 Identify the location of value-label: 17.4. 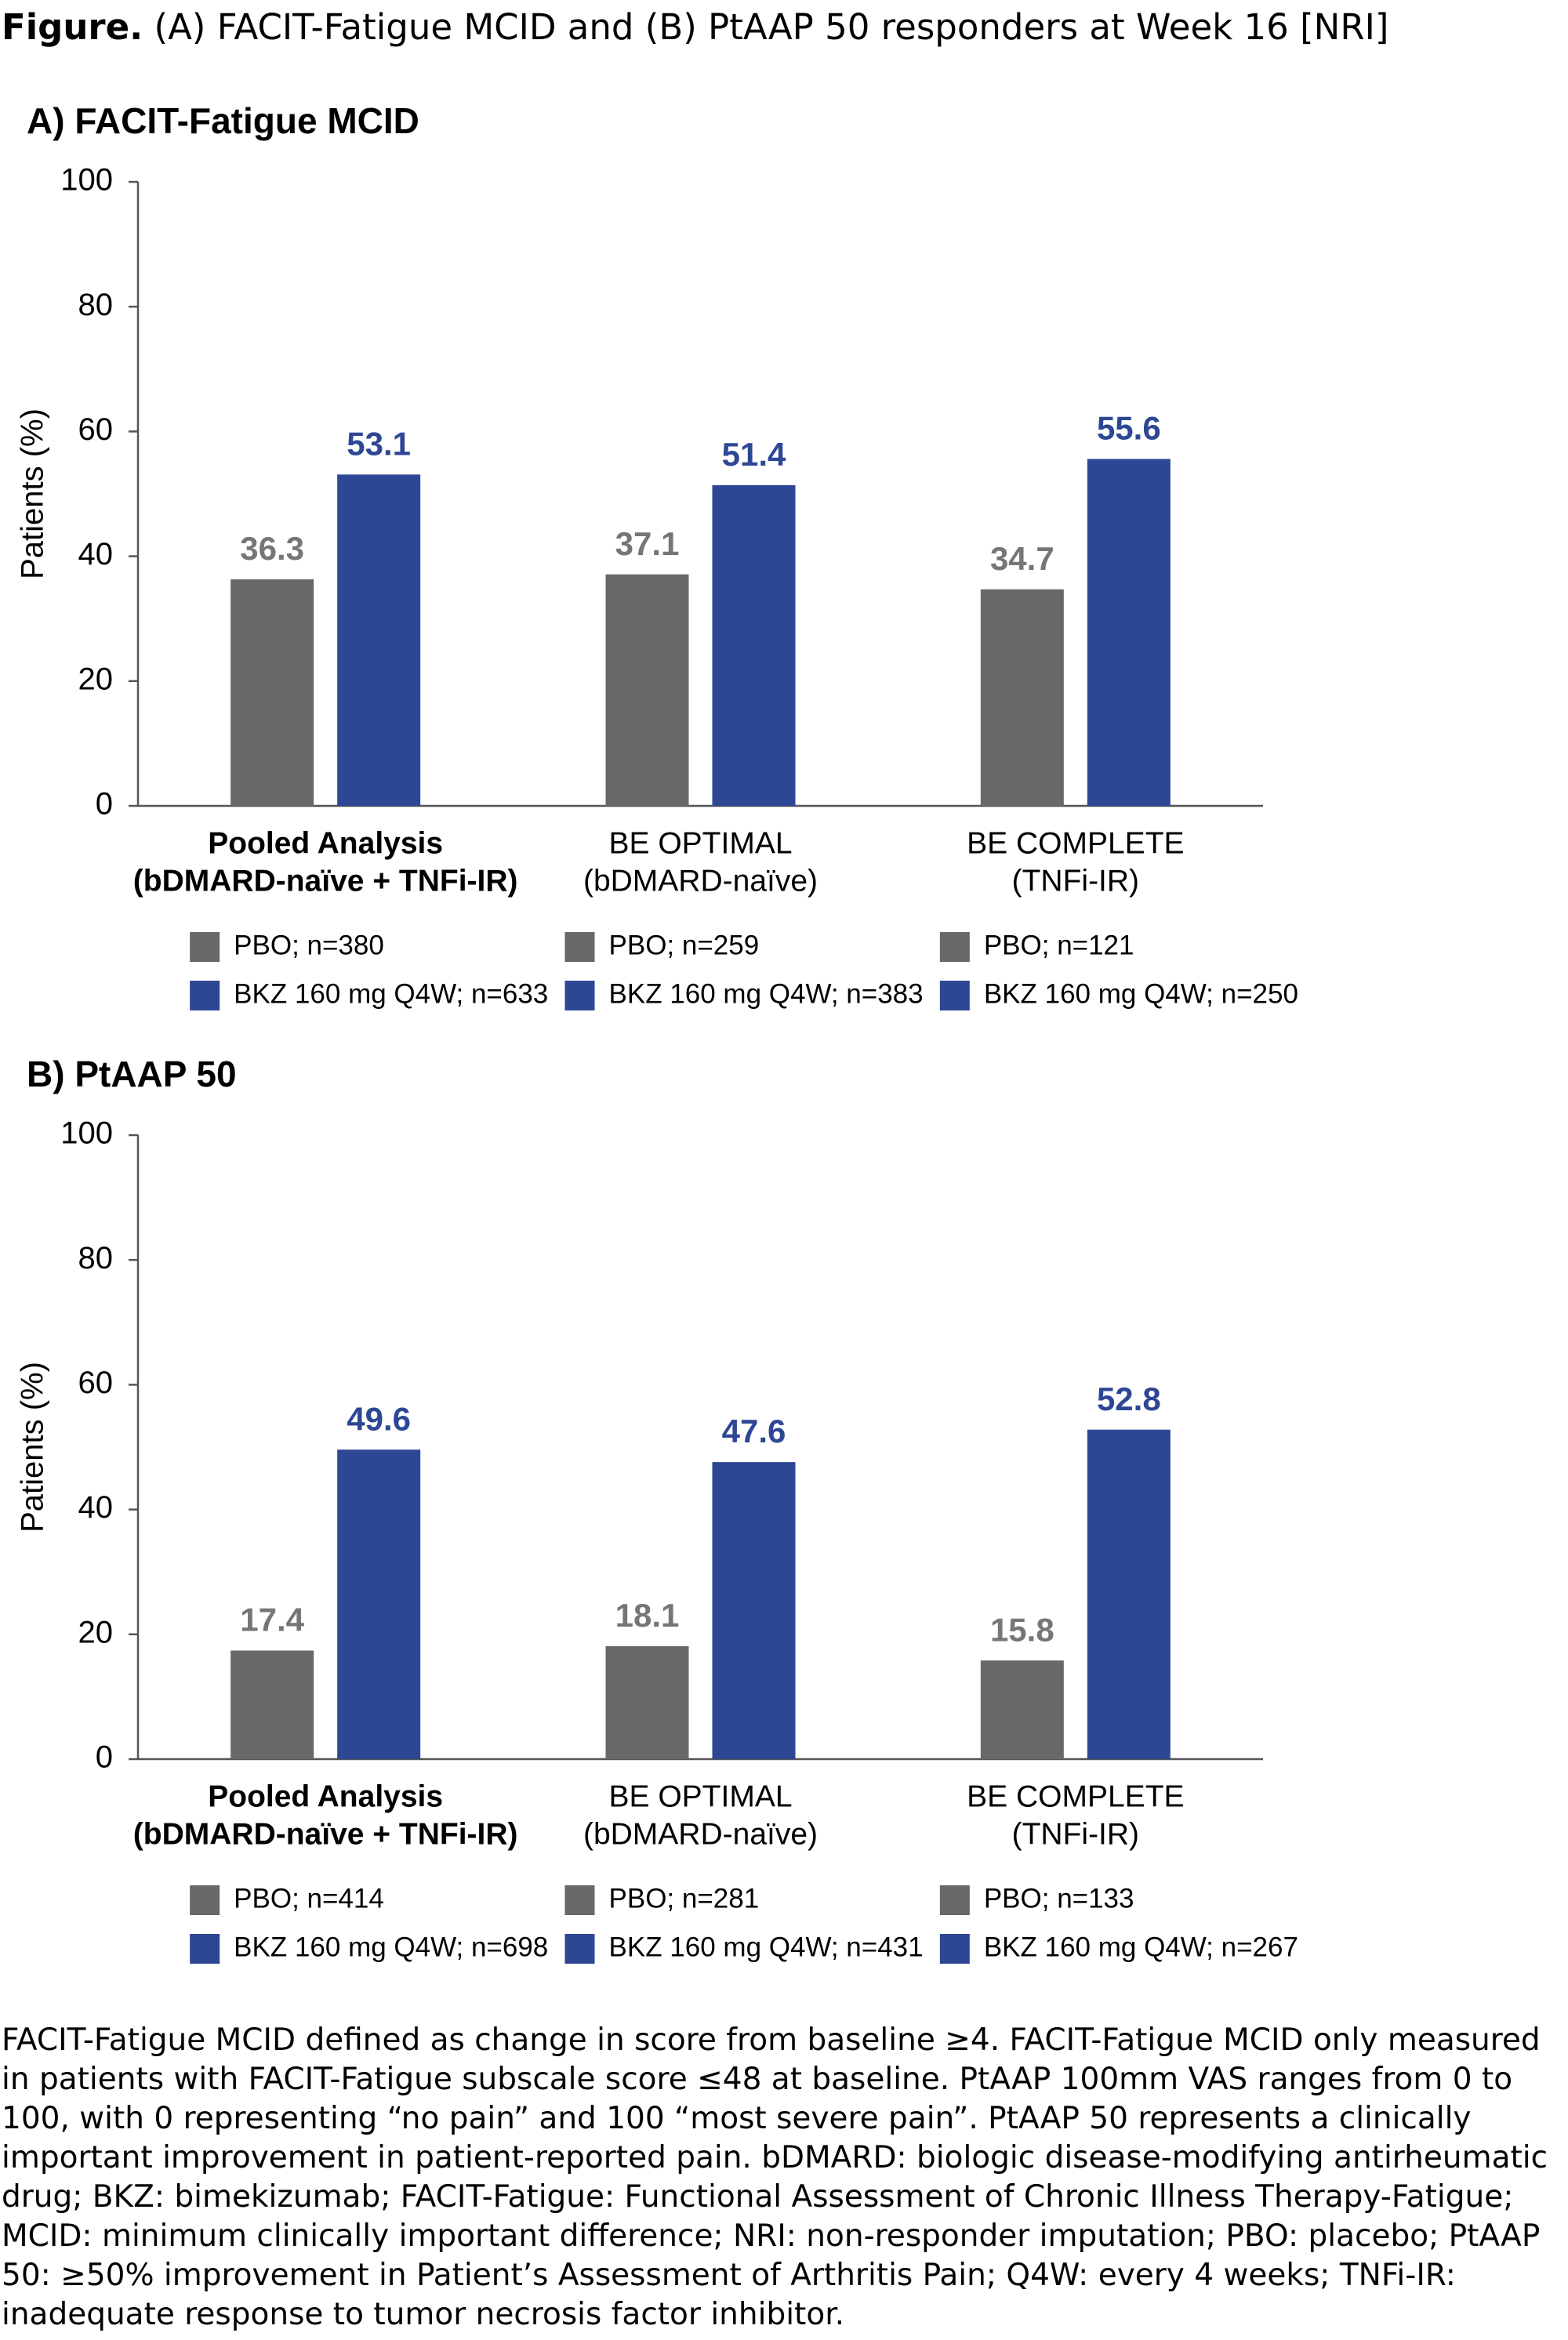
(272, 1620).